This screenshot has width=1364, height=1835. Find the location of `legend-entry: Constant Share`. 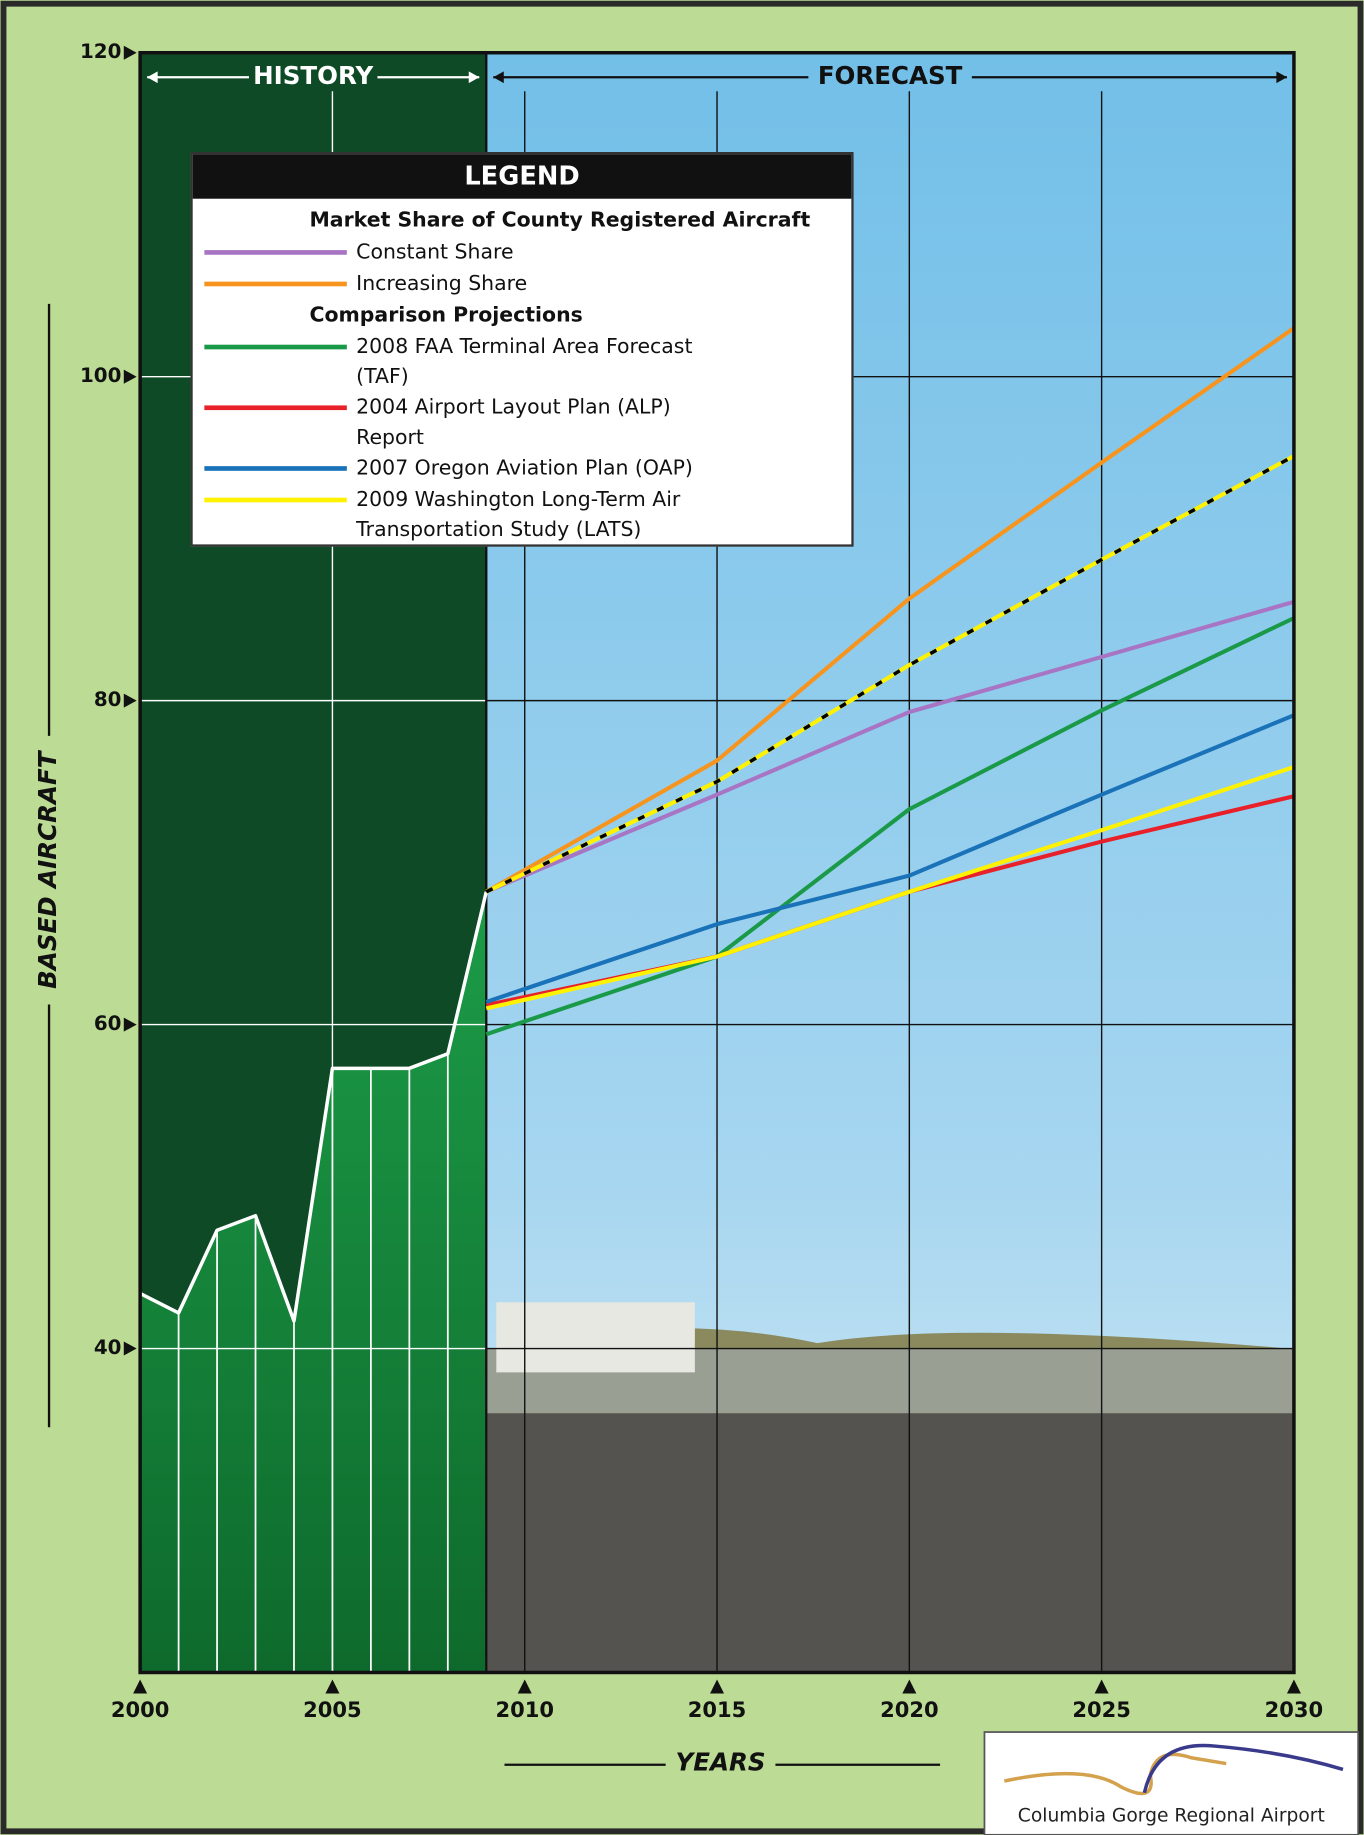

legend-entry: Constant Share is located at coordinates (522, 253).